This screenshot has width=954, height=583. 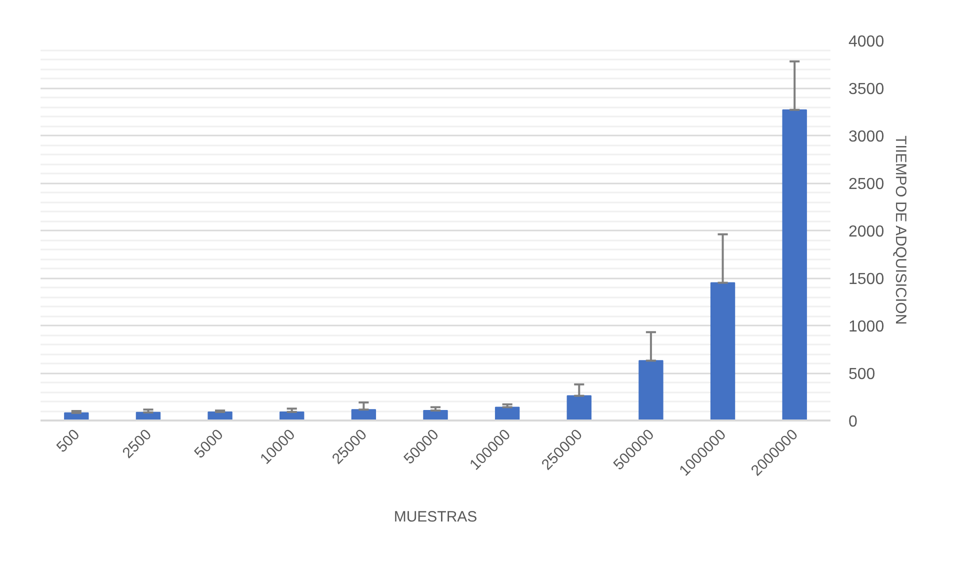 What do you see at coordinates (901, 230) in the screenshot?
I see `y-axis-title: TIIEMPO DE ADQUISICION` at bounding box center [901, 230].